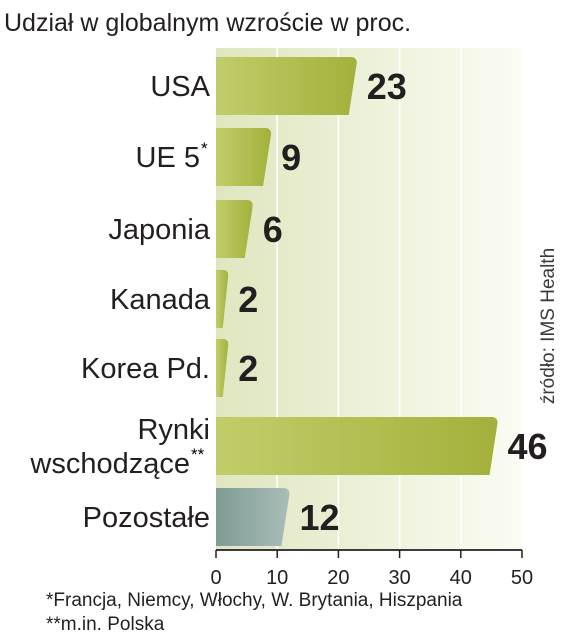 The height and width of the screenshot is (640, 562). Describe the element at coordinates (207, 23) in the screenshot. I see `chart-title: Udział w globalnym wzroście w proc.` at that location.